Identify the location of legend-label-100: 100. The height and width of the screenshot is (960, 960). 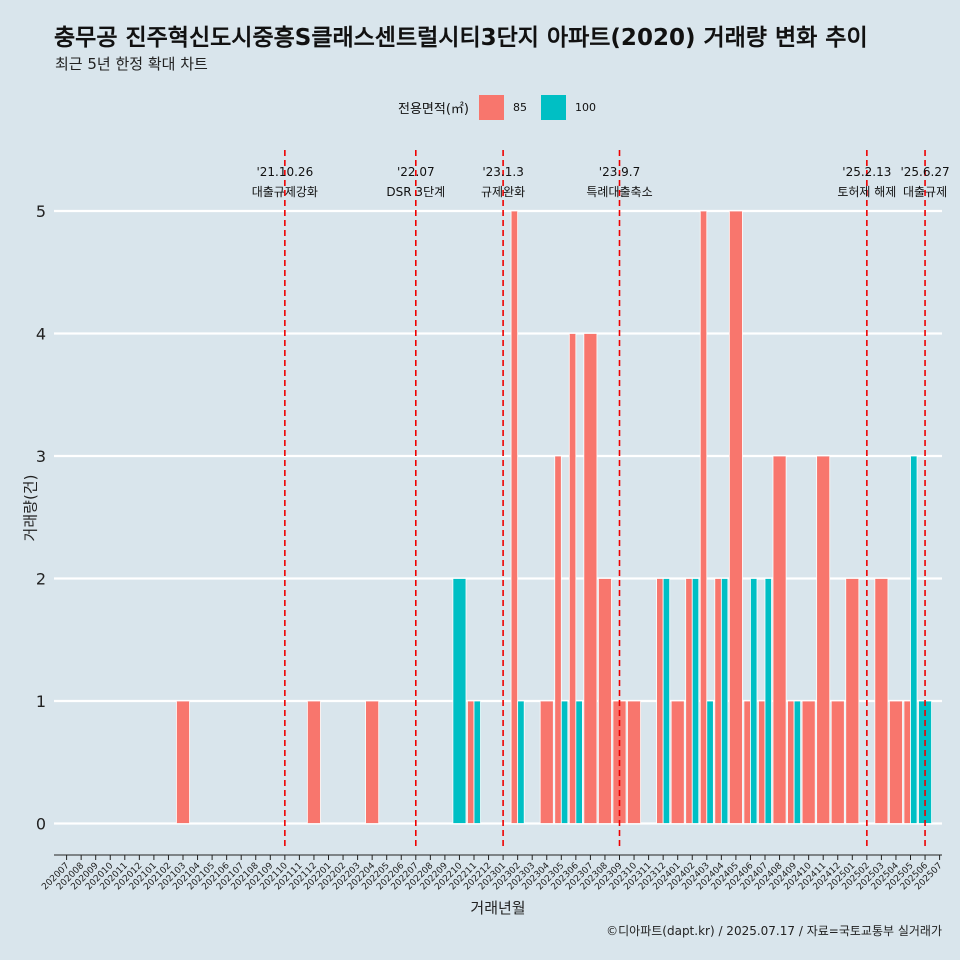
(585, 107).